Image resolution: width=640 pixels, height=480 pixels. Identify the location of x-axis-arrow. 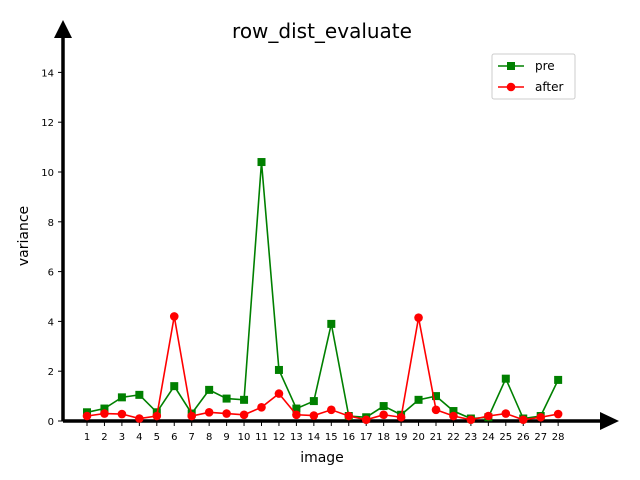
(609, 421).